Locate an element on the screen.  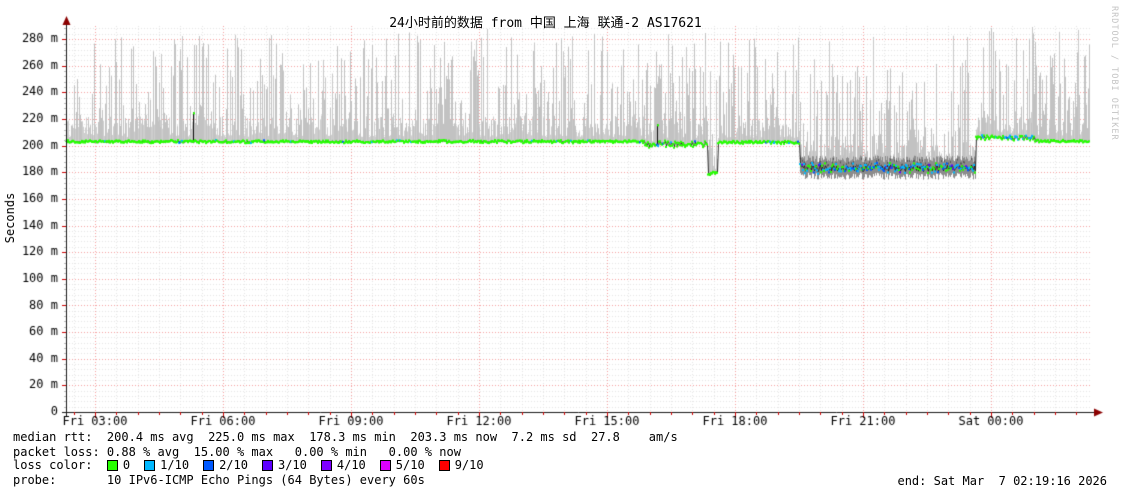
loss-item-label: 1/10 is located at coordinates (175, 465).